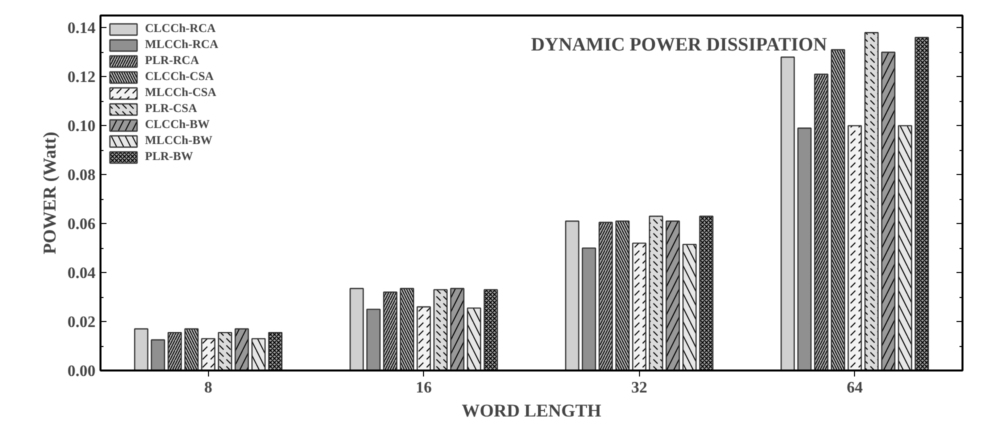 Image resolution: width=982 pixels, height=440 pixels. I want to click on legend-label: CLCCh-RCA, so click(180, 28).